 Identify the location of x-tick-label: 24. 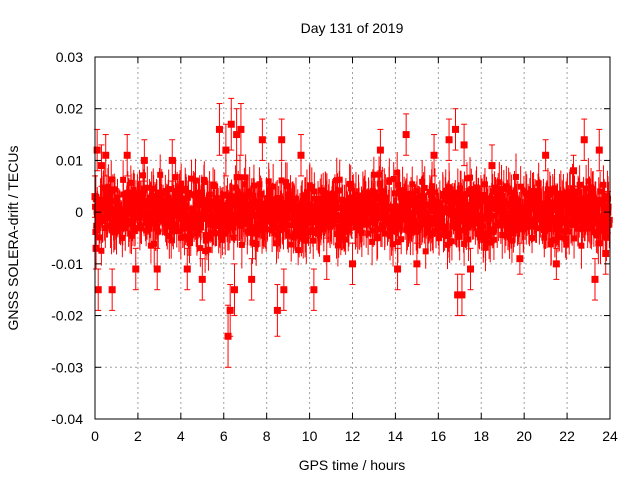
(610, 436).